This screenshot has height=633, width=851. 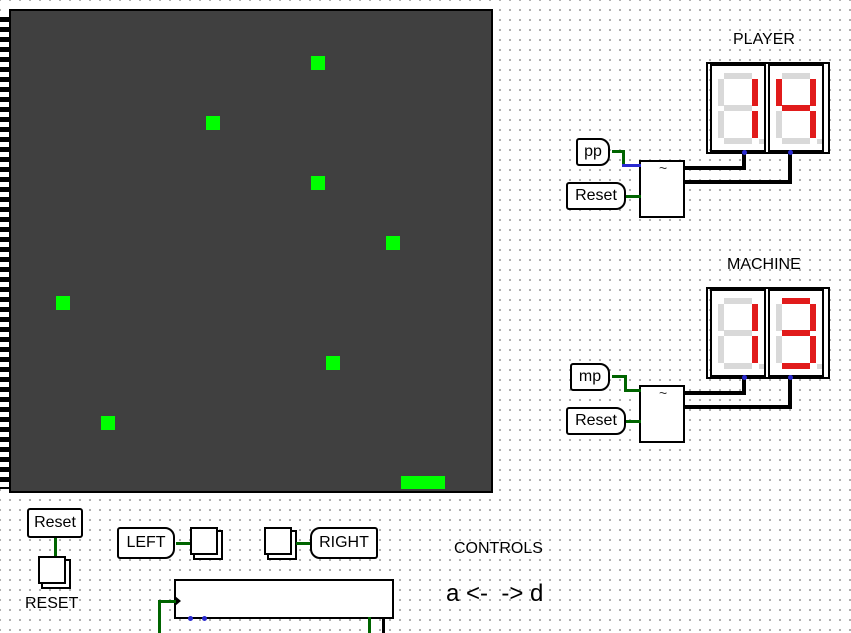 I want to click on player-score-display, so click(x=768, y=108).